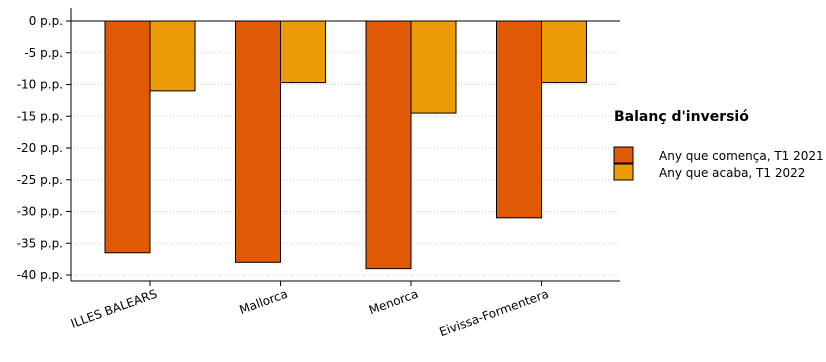 The image size is (826, 362). I want to click on y-tick-label: 0 p.p., so click(46, 21).